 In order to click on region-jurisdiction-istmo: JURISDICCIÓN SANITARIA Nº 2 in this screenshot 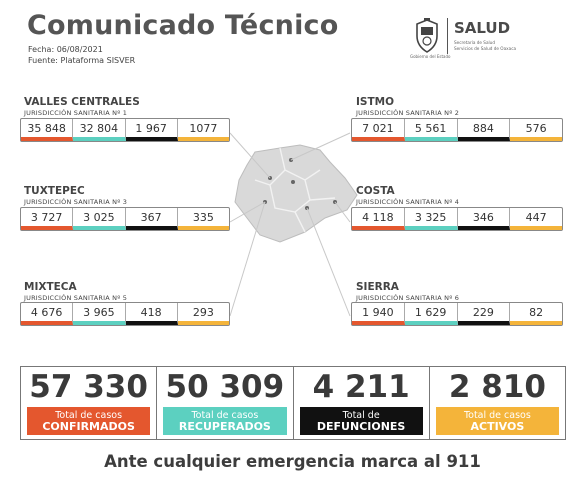, I will do `click(408, 113)`.